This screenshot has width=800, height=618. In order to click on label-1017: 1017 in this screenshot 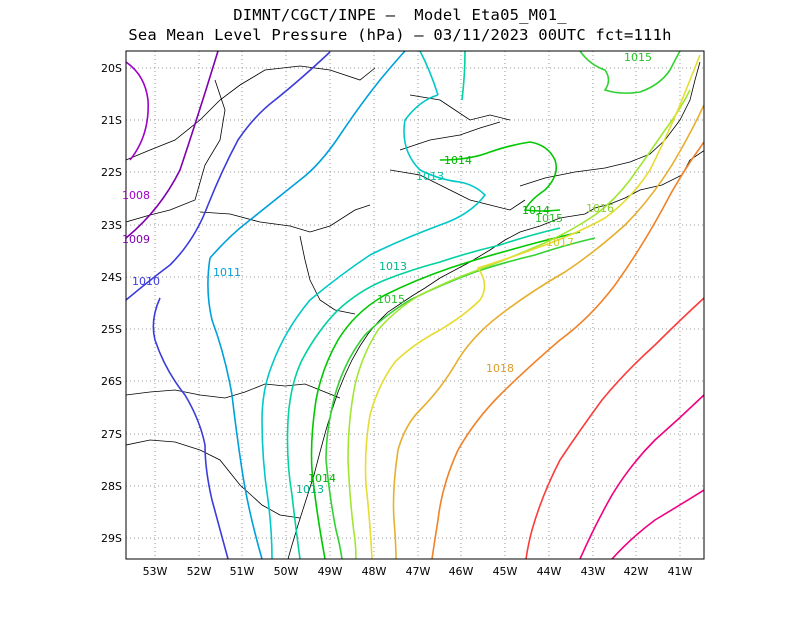, I will do `click(560, 242)`.